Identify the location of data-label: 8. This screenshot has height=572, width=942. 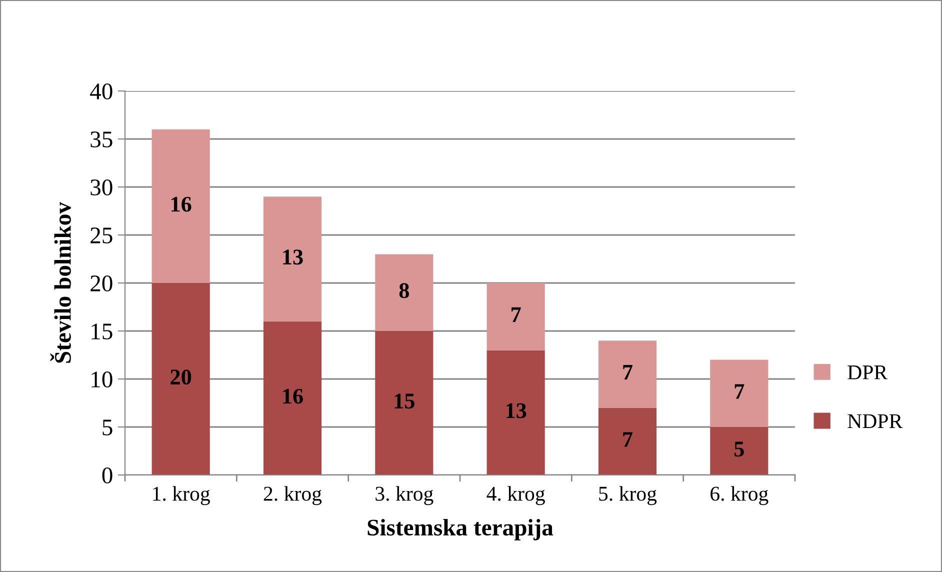
(404, 290).